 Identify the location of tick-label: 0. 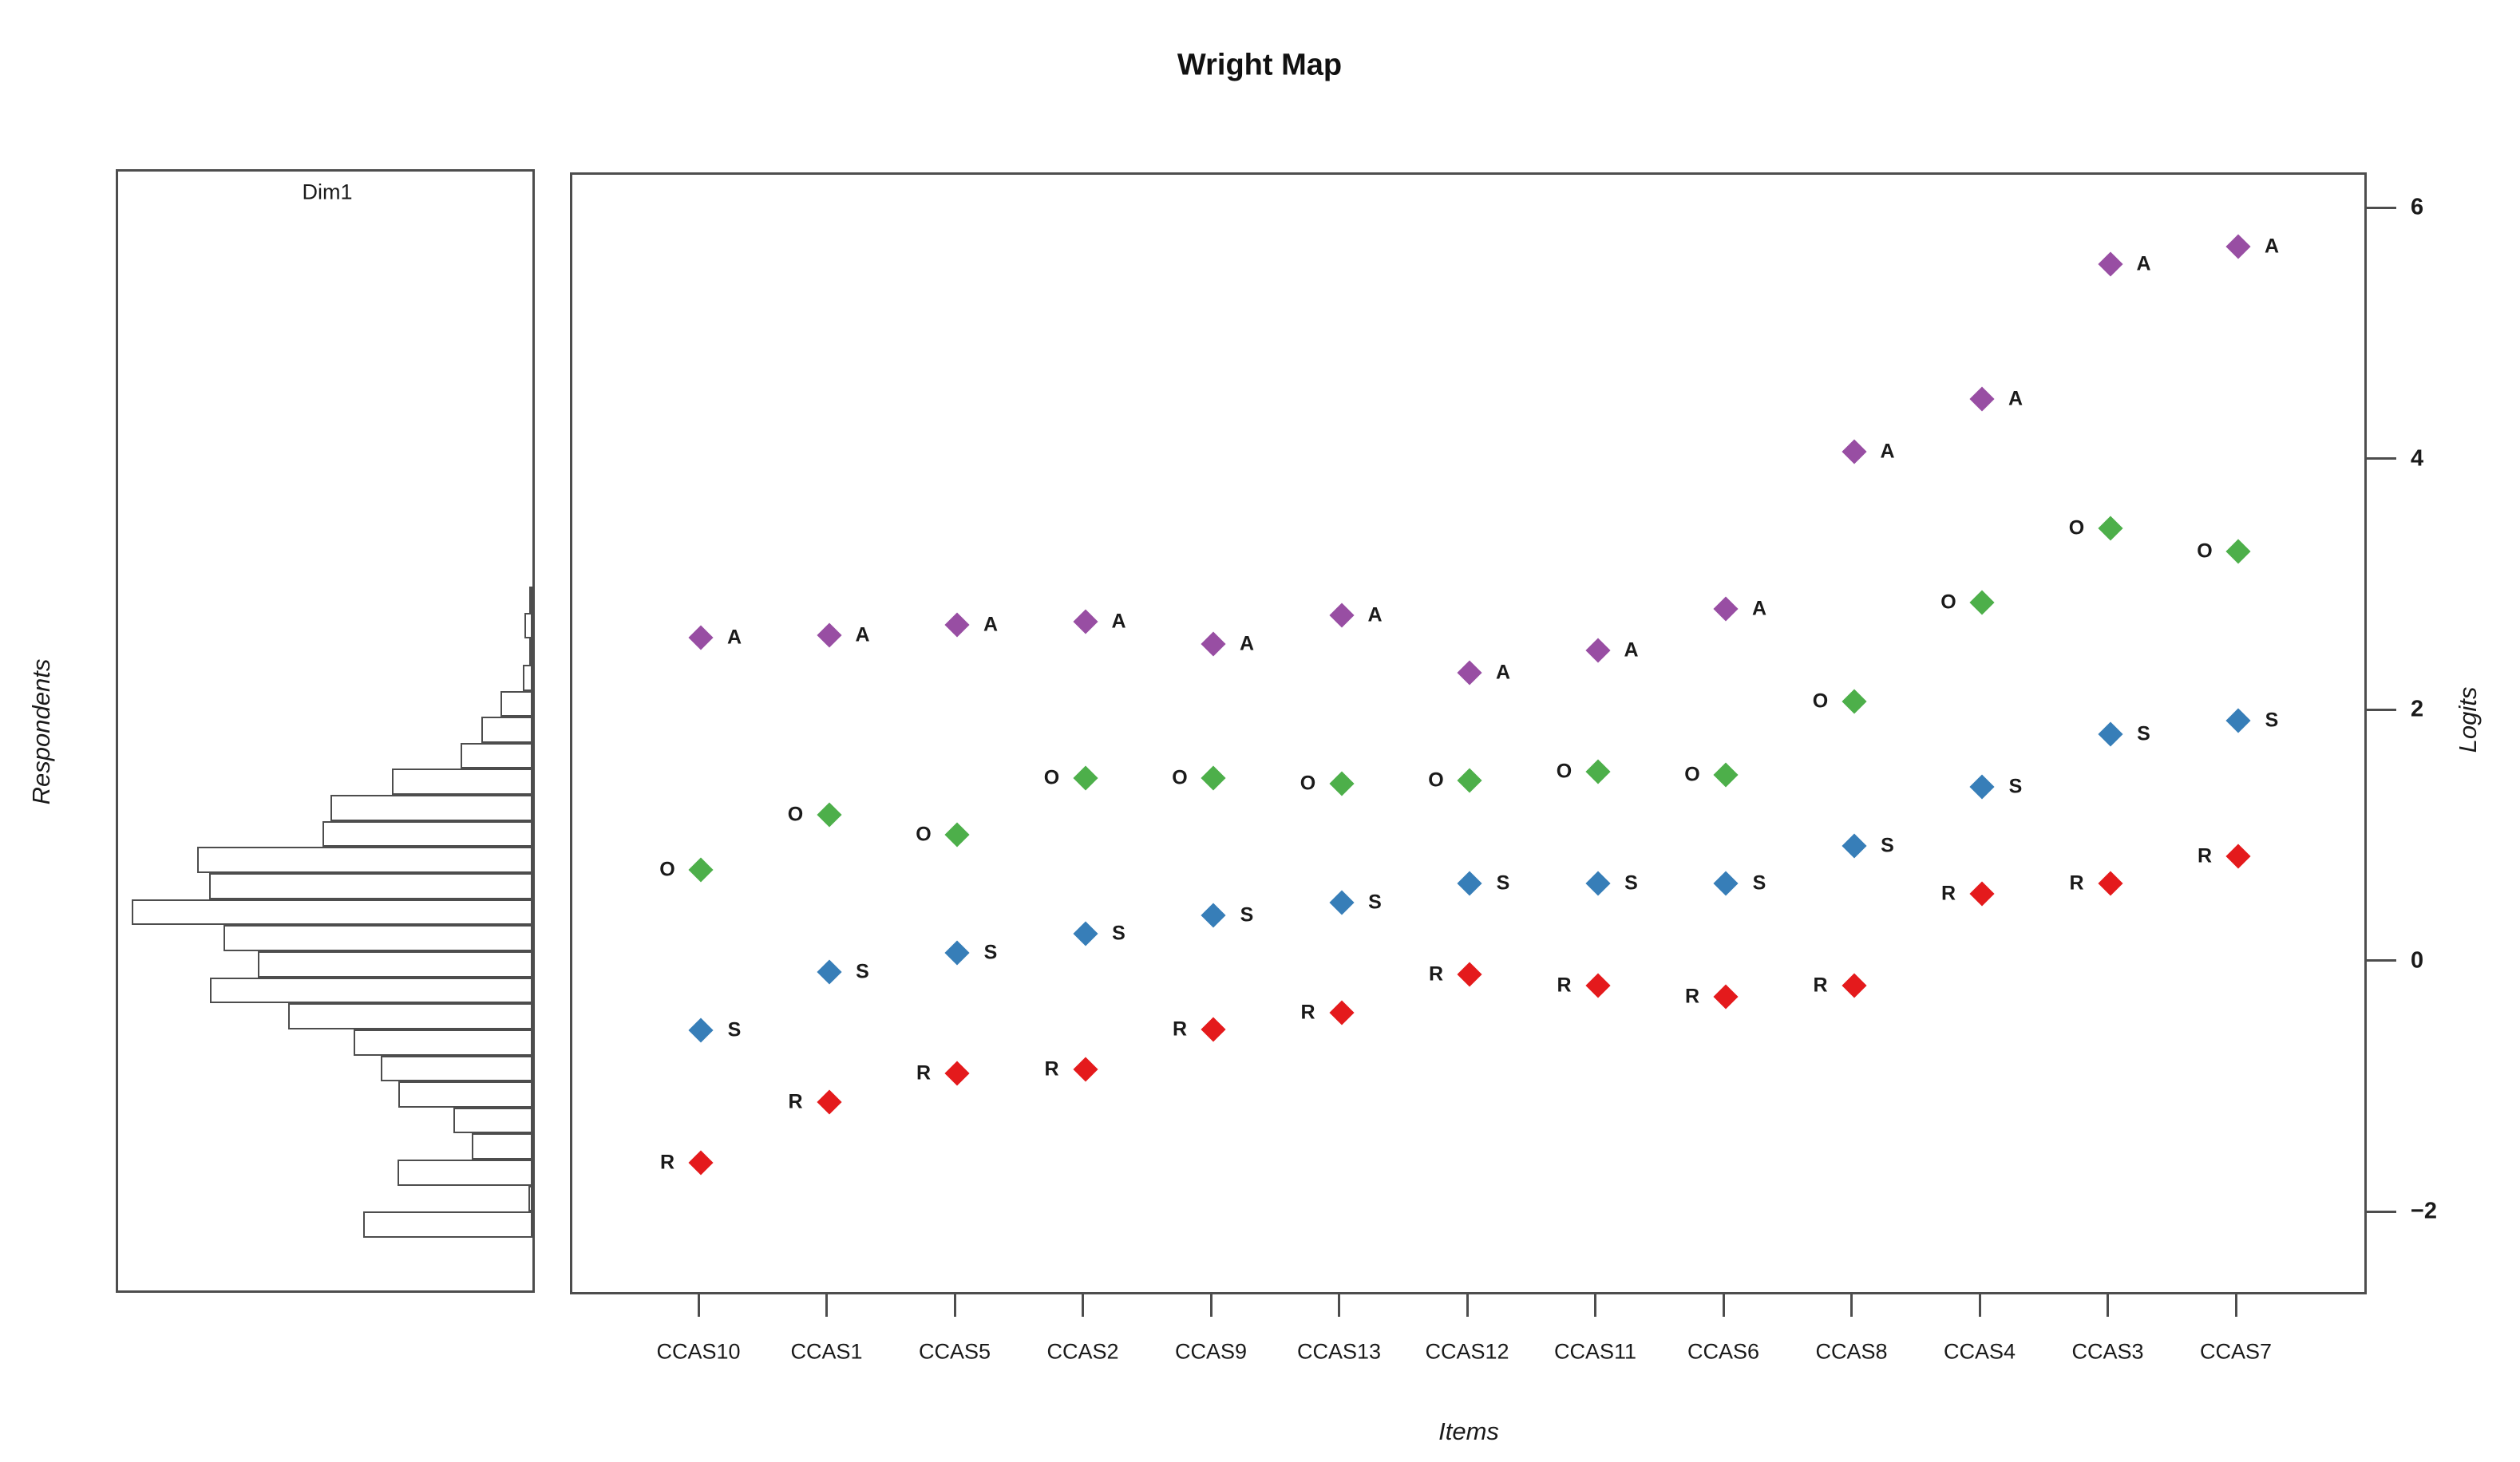
(2417, 960).